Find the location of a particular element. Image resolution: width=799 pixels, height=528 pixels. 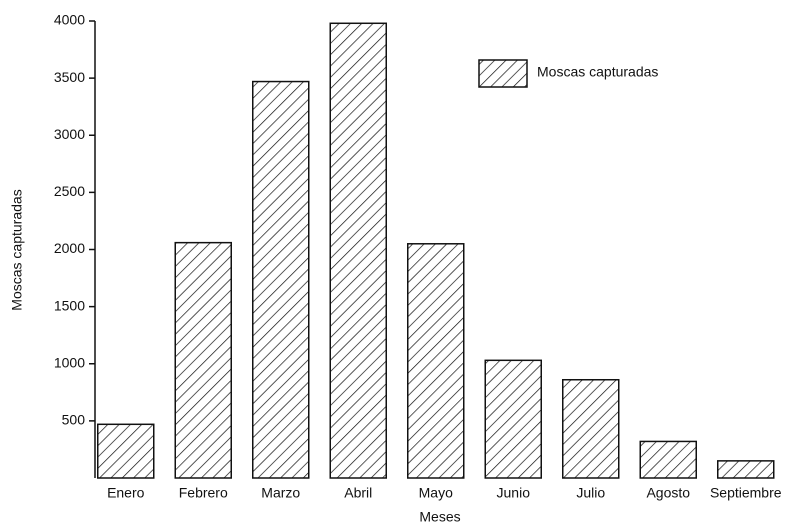

legend-swatch is located at coordinates (503, 73).